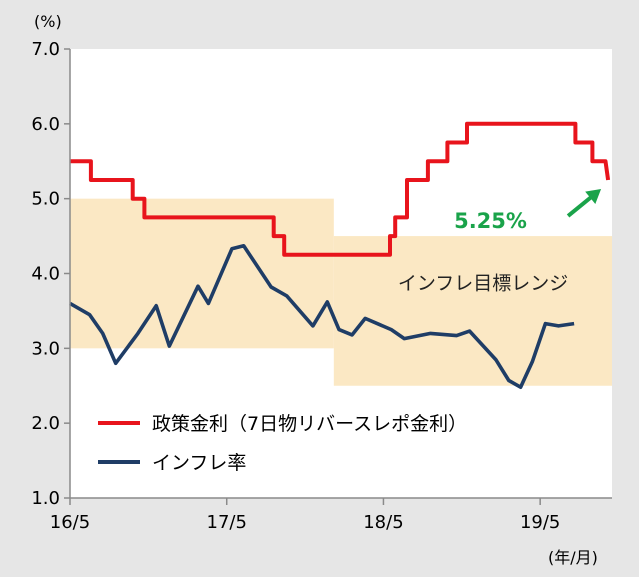  What do you see at coordinates (45, 348) in the screenshot?
I see `y-tick-label-2: 3.0` at bounding box center [45, 348].